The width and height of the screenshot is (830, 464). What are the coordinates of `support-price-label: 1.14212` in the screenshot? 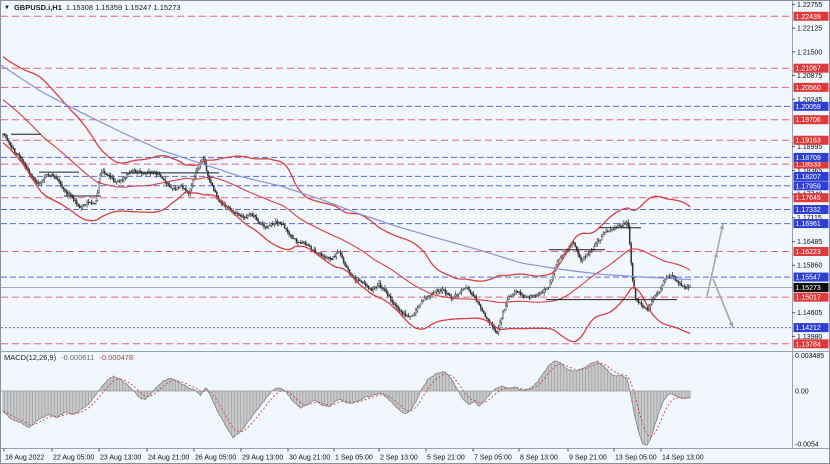 It's located at (808, 328).